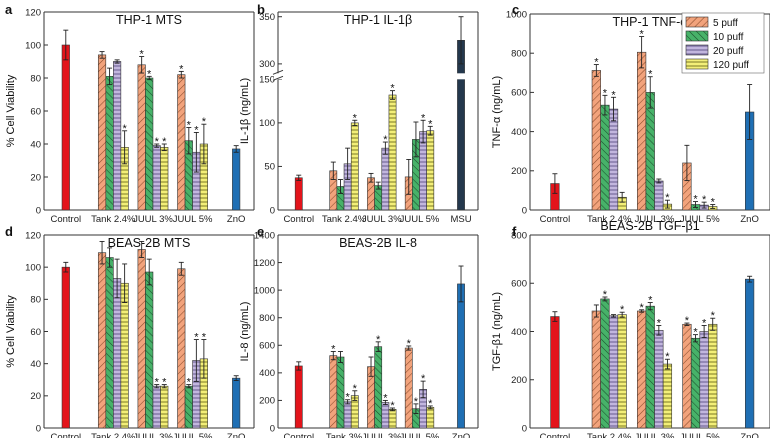 This screenshot has width=770, height=438. What do you see at coordinates (497, 112) in the screenshot?
I see `y-axis-label: TNF-α (ng/mL)` at bounding box center [497, 112].